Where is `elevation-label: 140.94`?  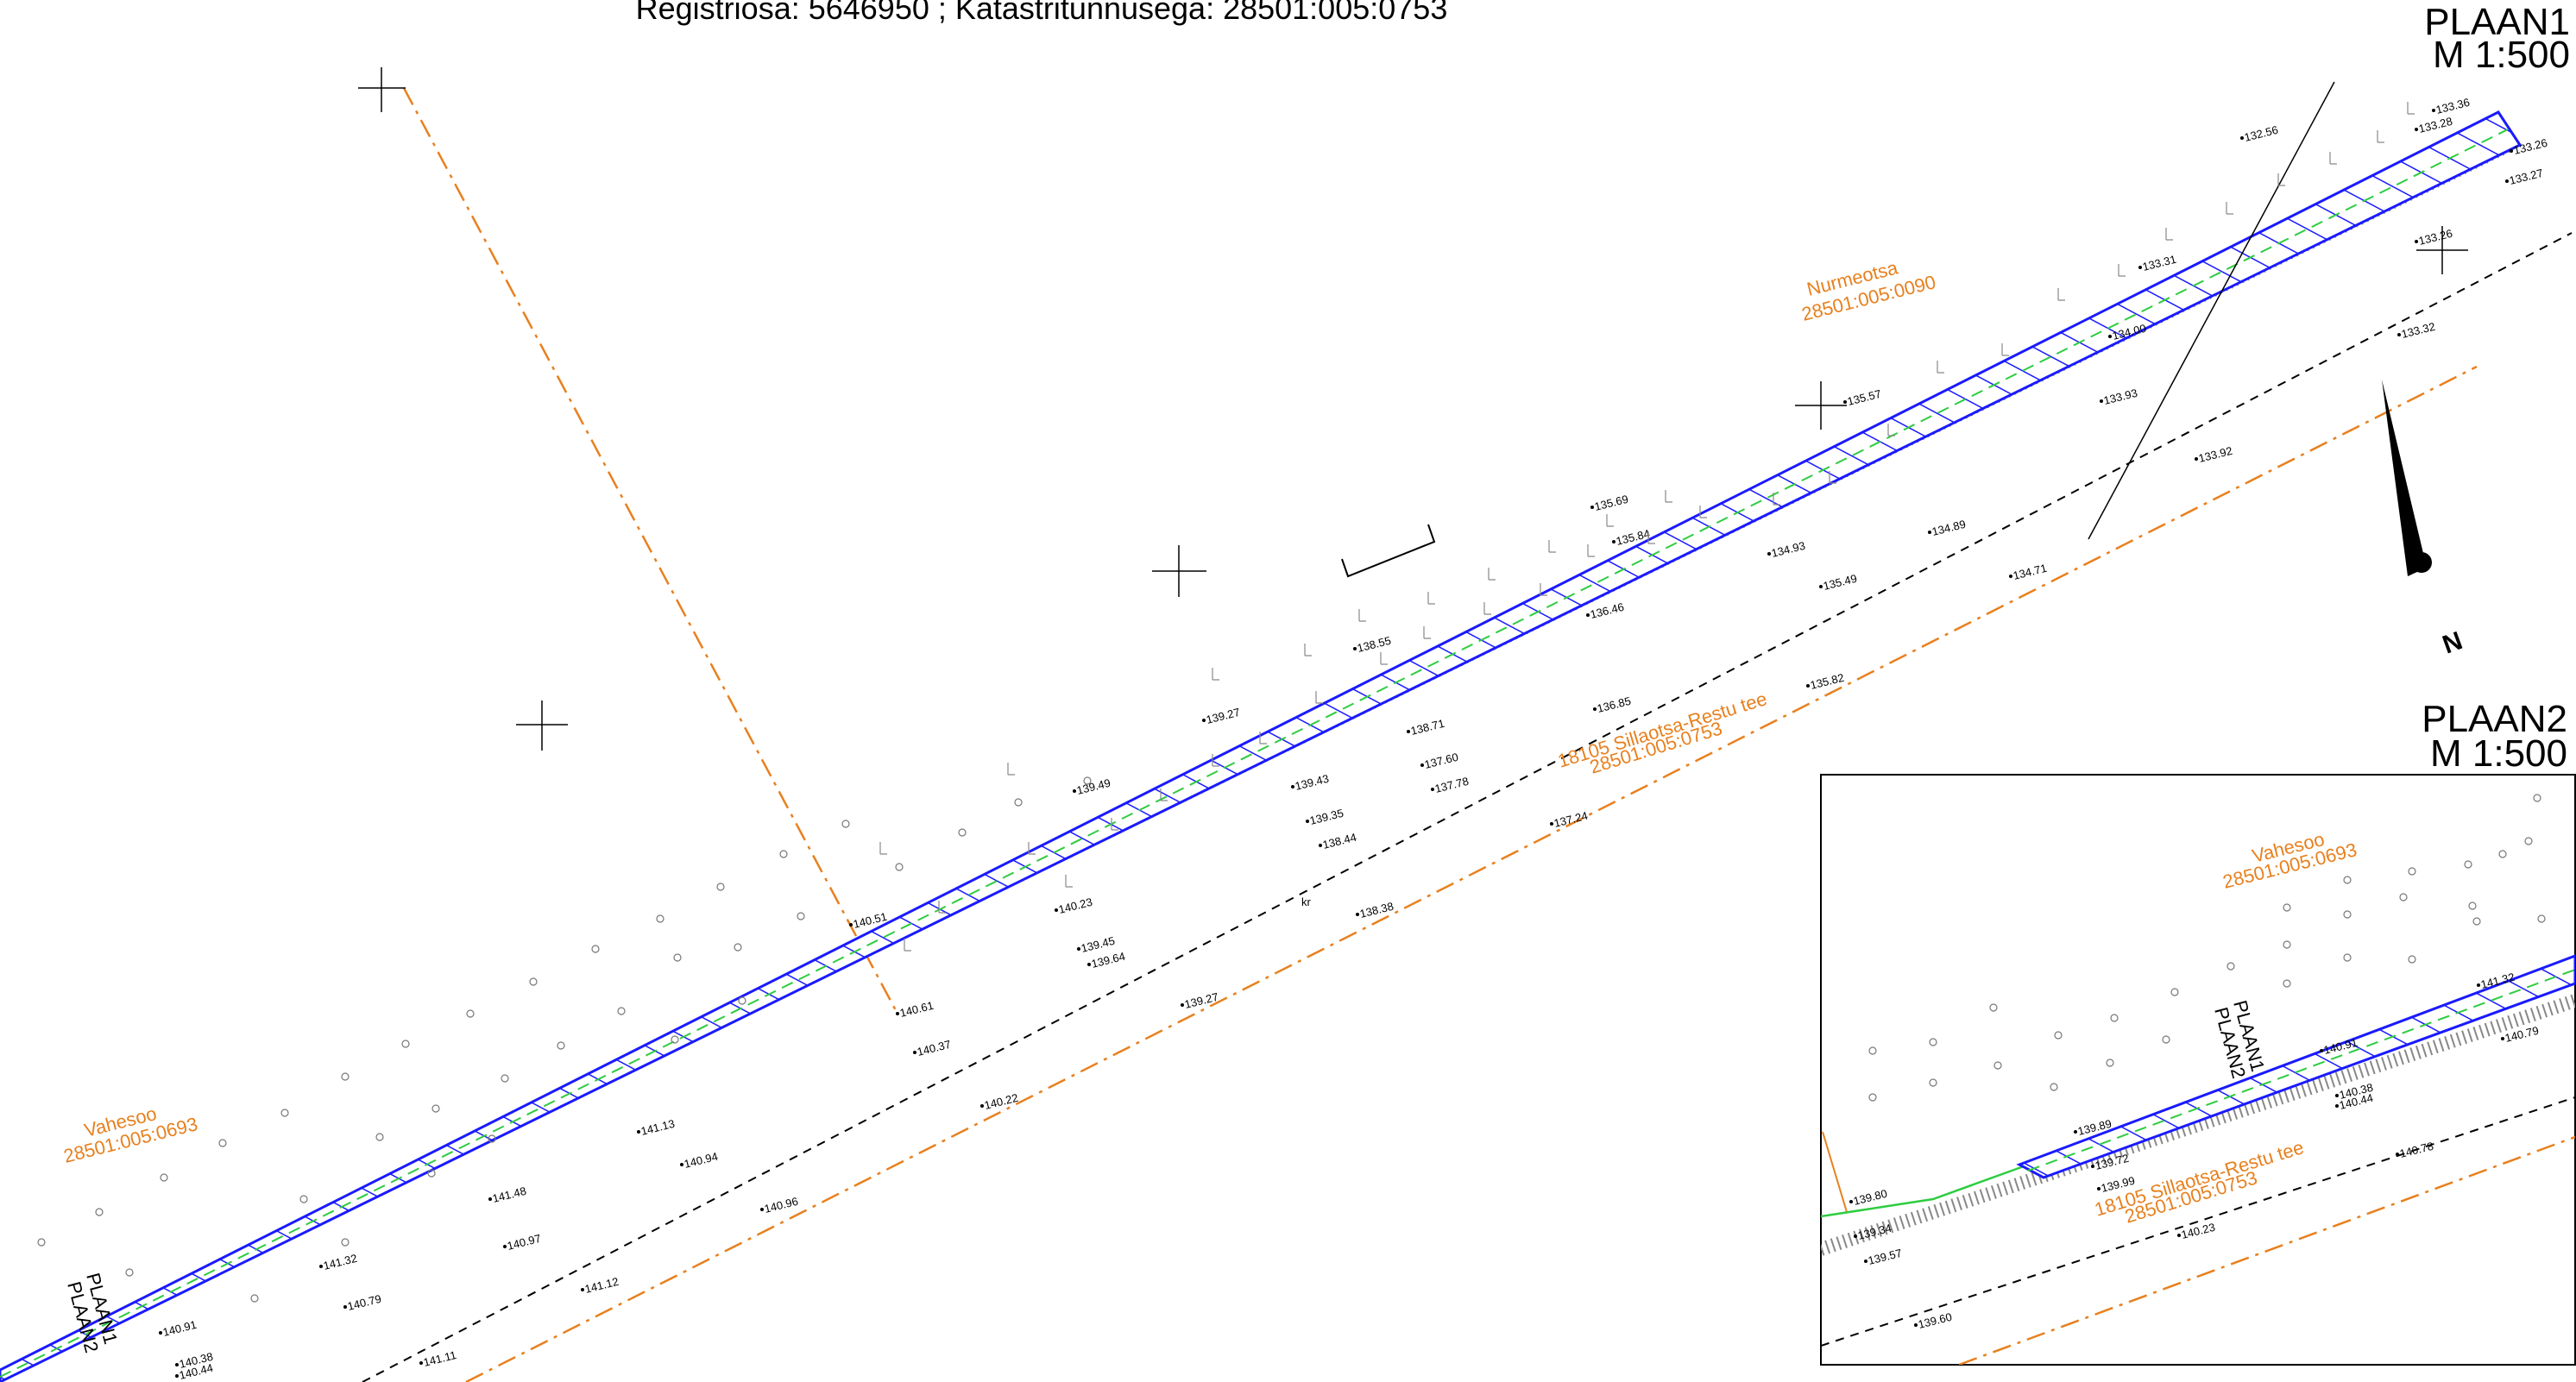 elevation-label: 140.94 is located at coordinates (701, 1160).